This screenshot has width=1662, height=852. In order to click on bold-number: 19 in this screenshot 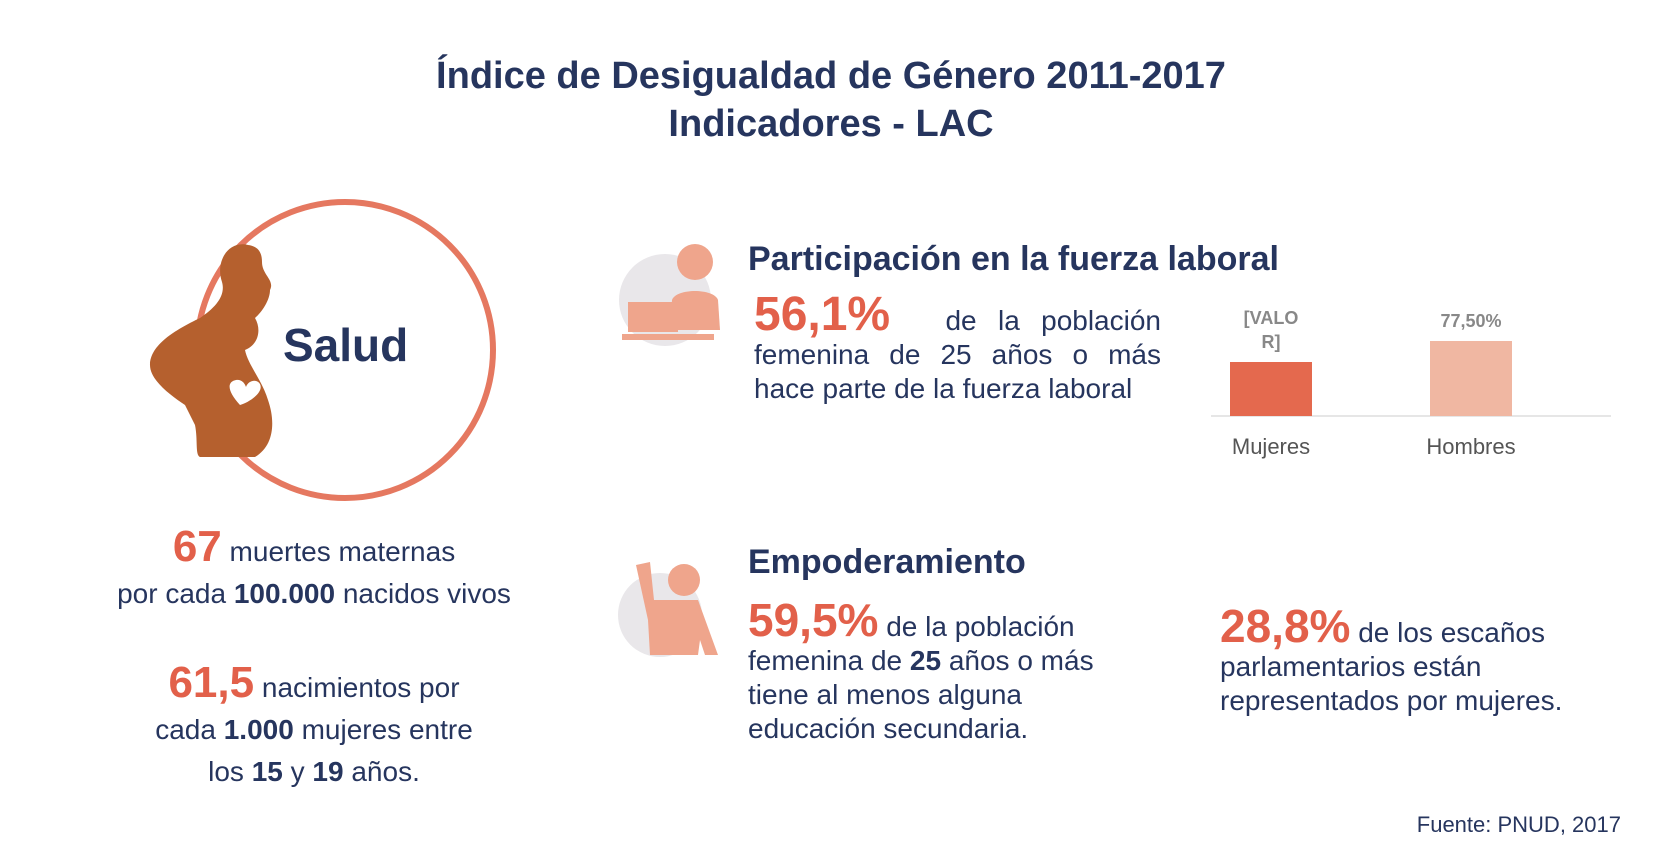, I will do `click(328, 771)`.